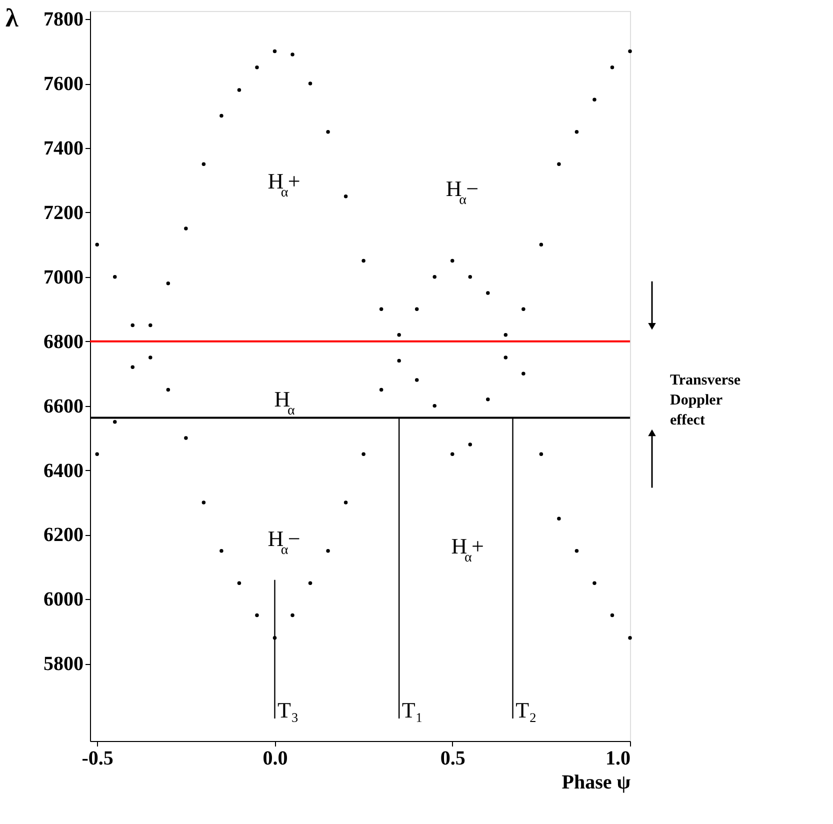 Image resolution: width=833 pixels, height=824 pixels. I want to click on x-axis-title: Phase ψ, so click(596, 783).